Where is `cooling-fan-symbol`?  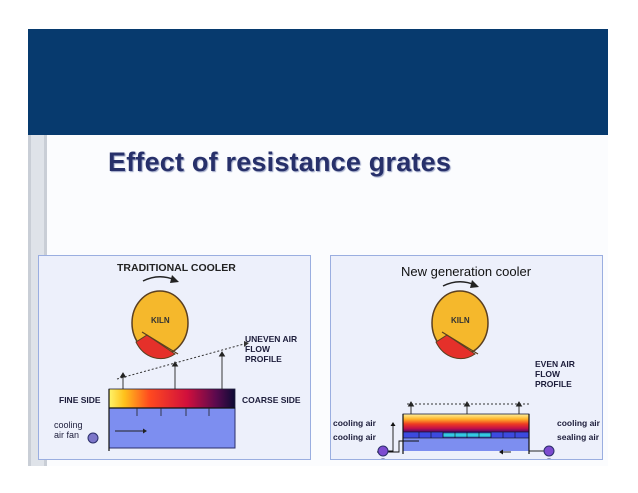
cooling-fan-symbol is located at coordinates (93, 438).